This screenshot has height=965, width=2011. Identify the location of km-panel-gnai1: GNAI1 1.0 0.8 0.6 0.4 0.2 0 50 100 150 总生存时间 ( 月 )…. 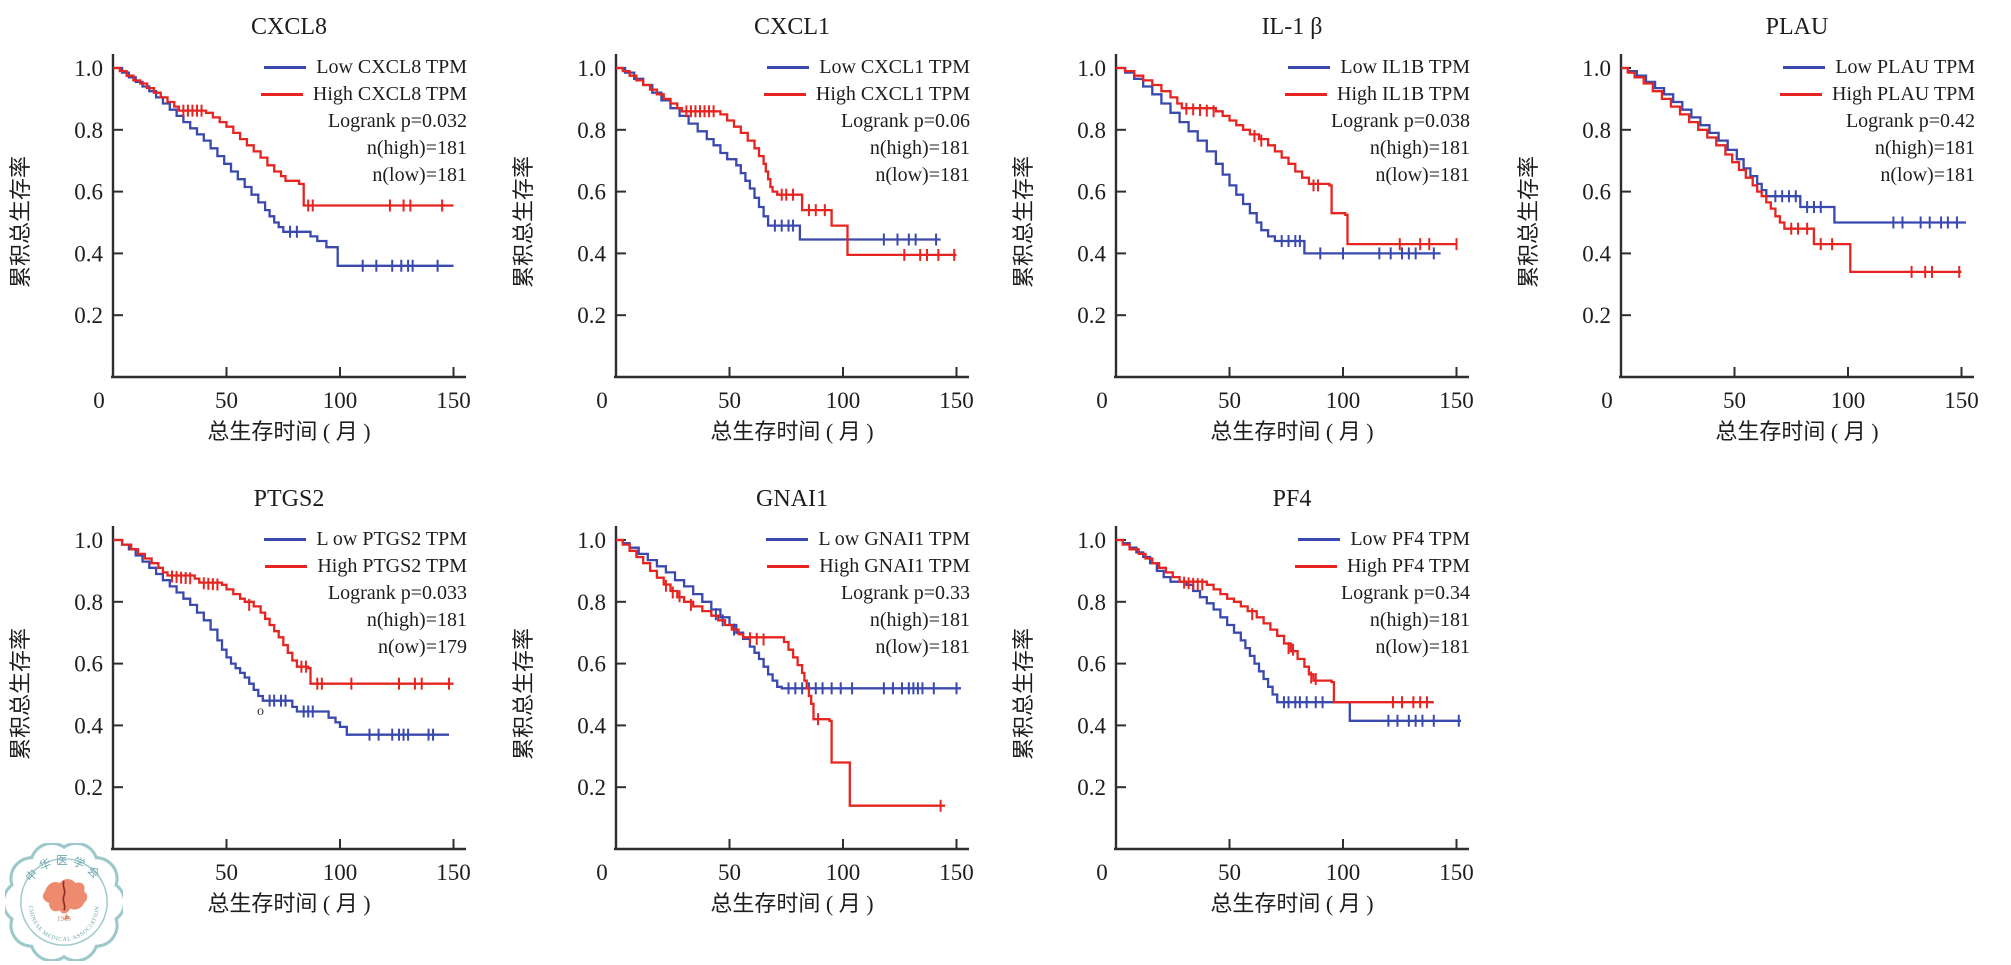
(754, 718).